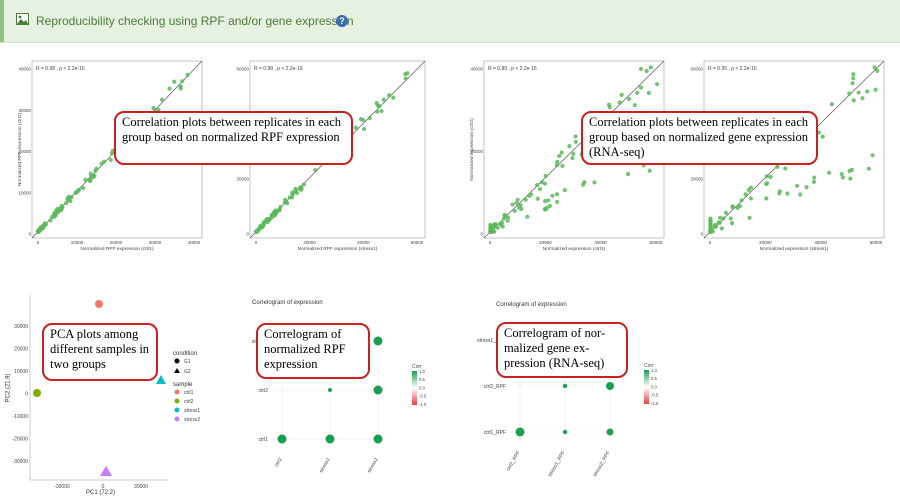 The height and width of the screenshot is (502, 900). I want to click on correlogram-col-label: stress2, so click(372, 465).